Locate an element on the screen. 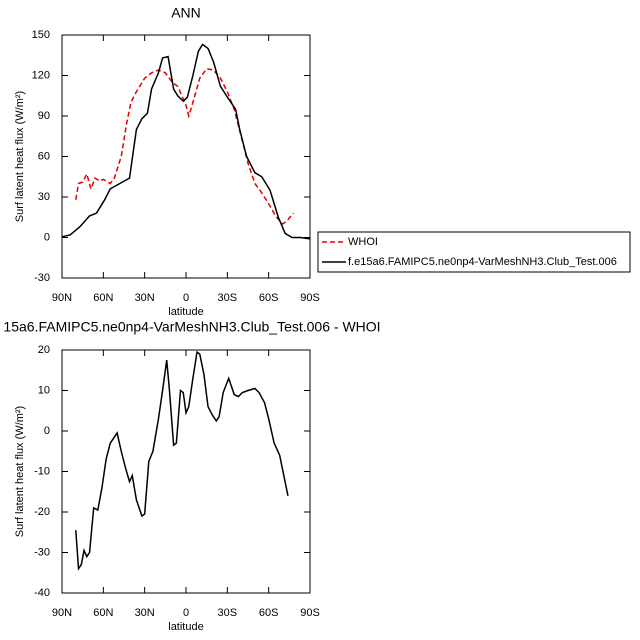  y-tick-label: -10 is located at coordinates (42, 471).